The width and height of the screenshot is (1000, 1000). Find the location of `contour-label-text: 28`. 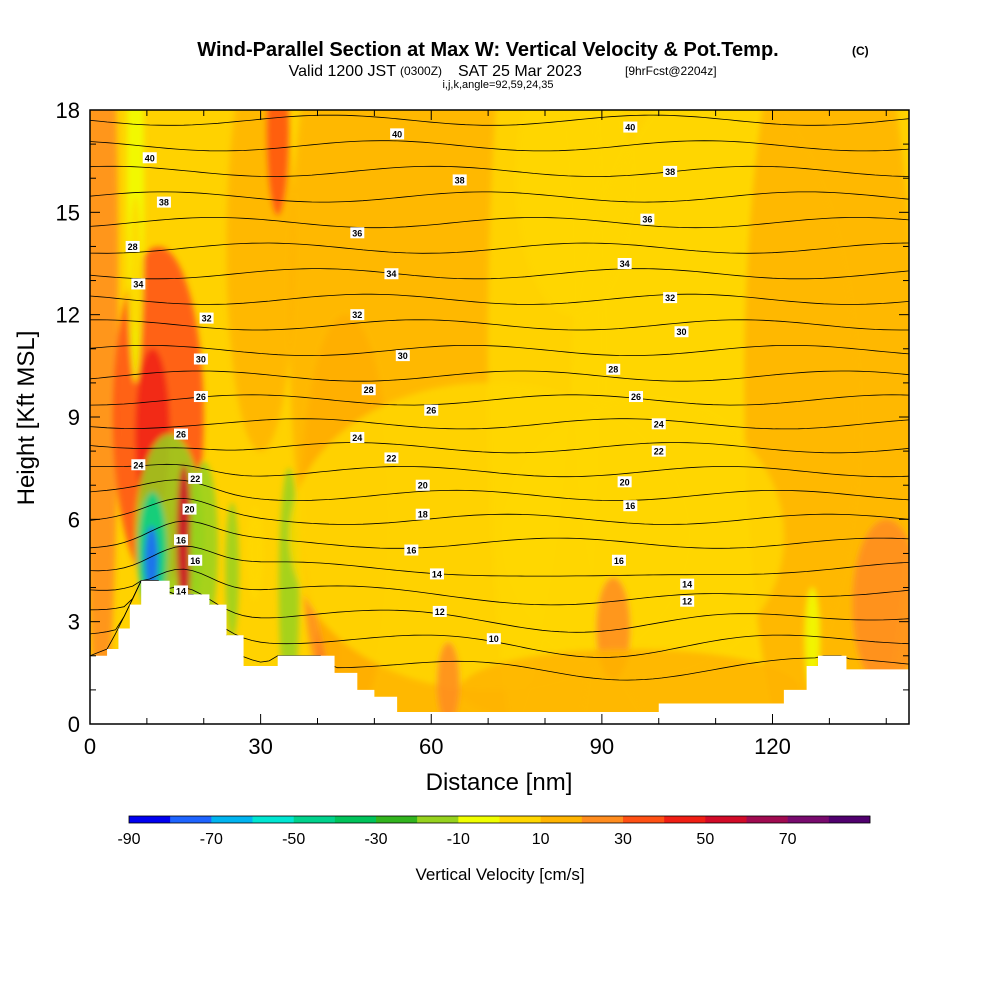

contour-label-text: 28 is located at coordinates (133, 247).